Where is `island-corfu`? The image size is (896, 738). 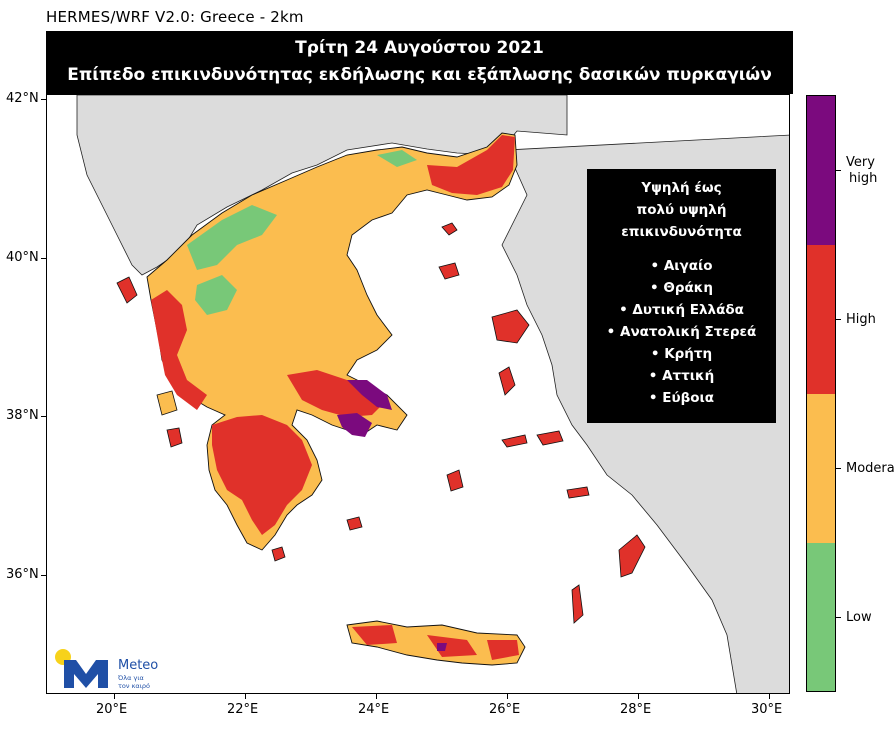
island-corfu is located at coordinates (127, 290).